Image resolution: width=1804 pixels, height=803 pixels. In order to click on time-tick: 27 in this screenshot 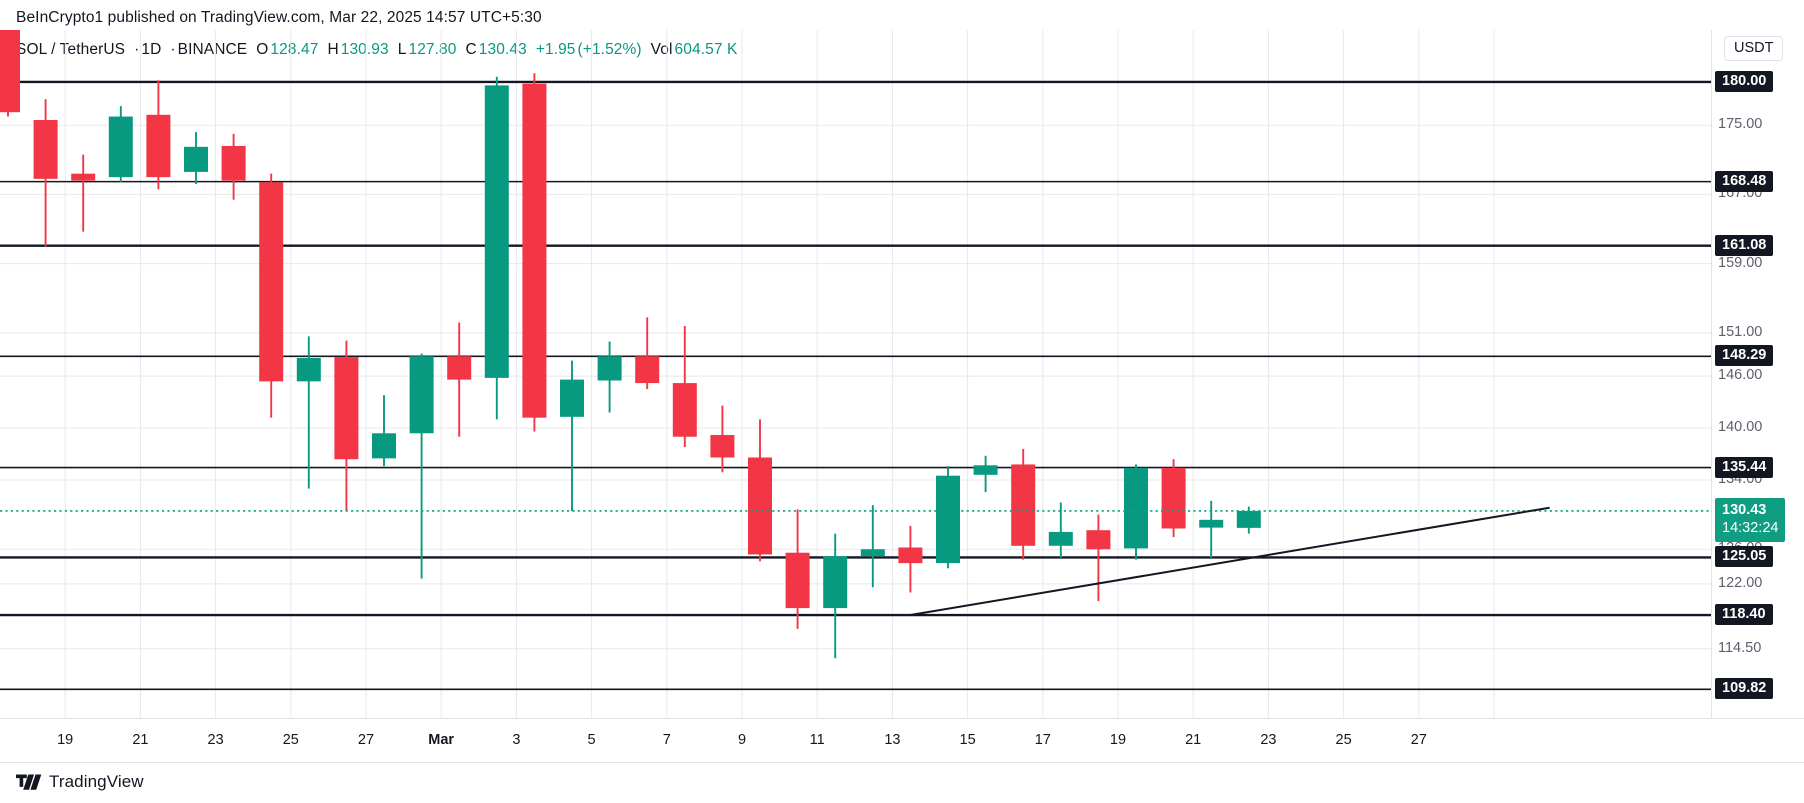, I will do `click(1418, 740)`.